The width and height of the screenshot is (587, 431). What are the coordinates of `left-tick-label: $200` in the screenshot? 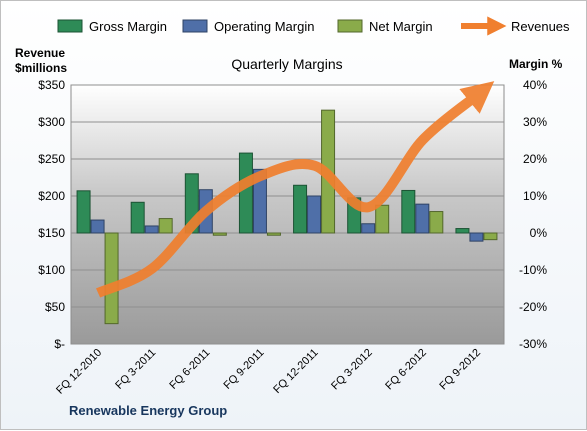 It's located at (51, 196).